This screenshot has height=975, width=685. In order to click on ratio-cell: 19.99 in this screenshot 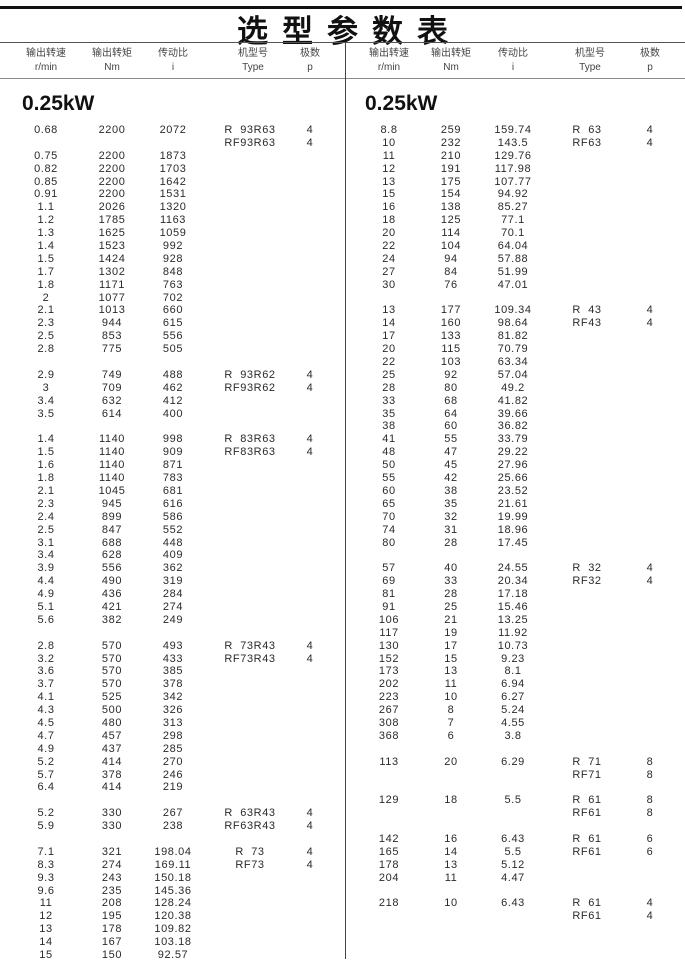, I will do `click(513, 516)`.